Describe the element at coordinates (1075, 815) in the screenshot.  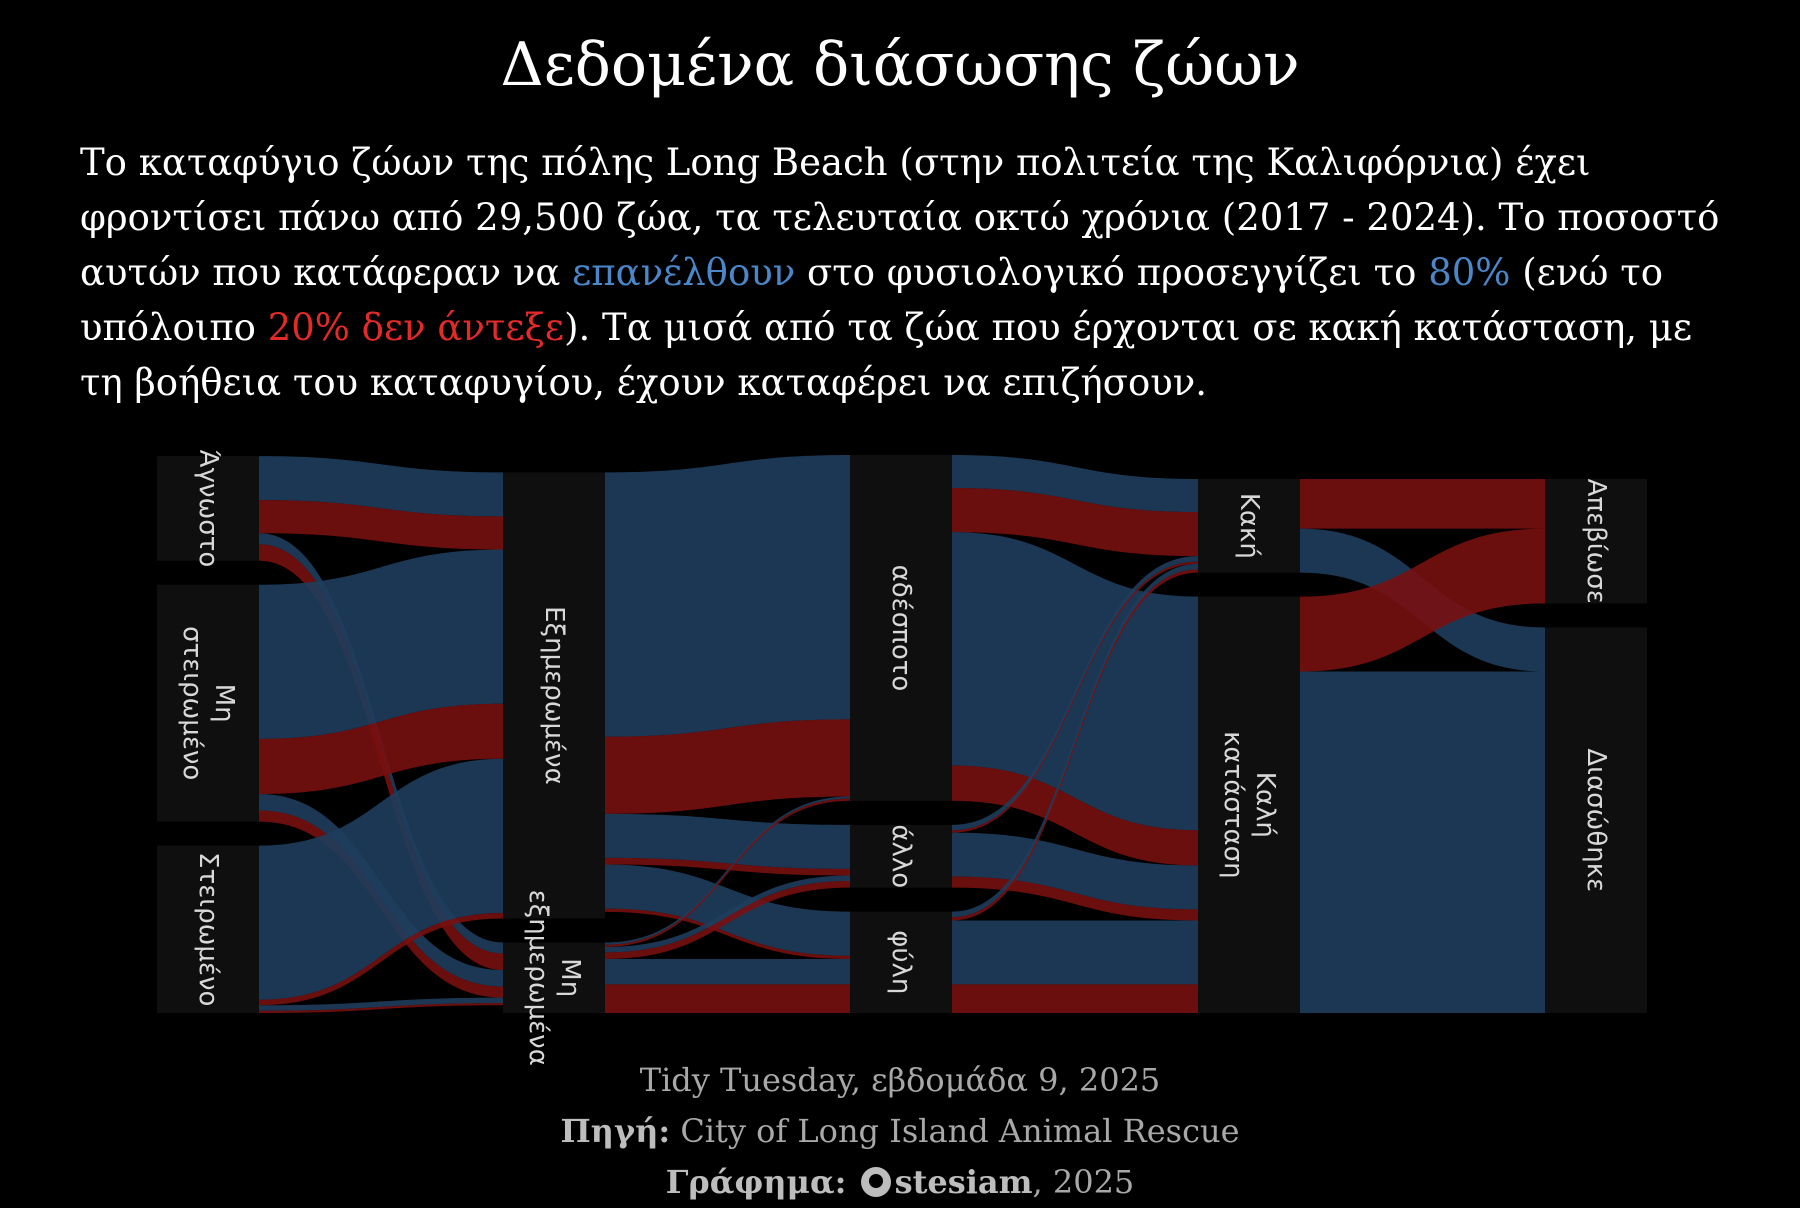
I see `flow-died-αδέσποτο-to-Καλή-κατάσταση` at that location.